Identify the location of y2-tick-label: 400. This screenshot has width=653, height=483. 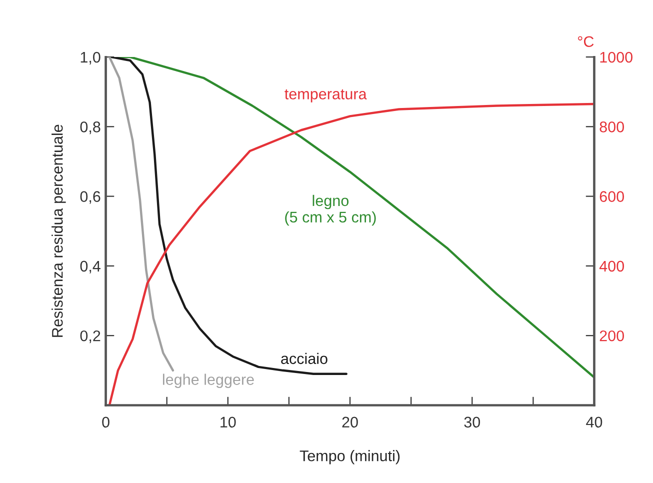
(611, 266).